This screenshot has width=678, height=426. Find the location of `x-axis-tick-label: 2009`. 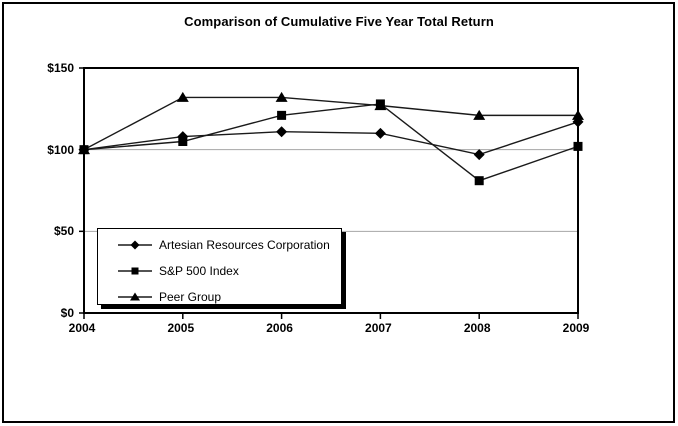

x-axis-tick-label: 2009 is located at coordinates (576, 328).